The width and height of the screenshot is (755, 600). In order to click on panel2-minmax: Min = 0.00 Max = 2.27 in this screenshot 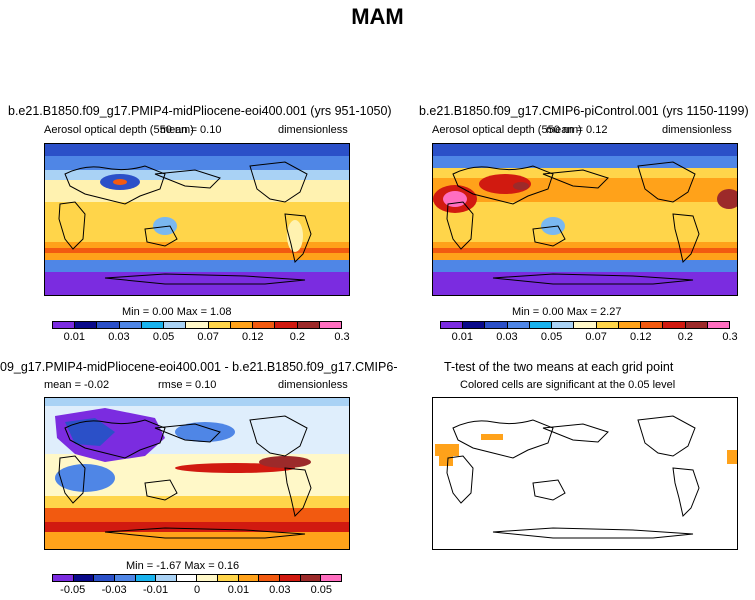, I will do `click(567, 312)`.